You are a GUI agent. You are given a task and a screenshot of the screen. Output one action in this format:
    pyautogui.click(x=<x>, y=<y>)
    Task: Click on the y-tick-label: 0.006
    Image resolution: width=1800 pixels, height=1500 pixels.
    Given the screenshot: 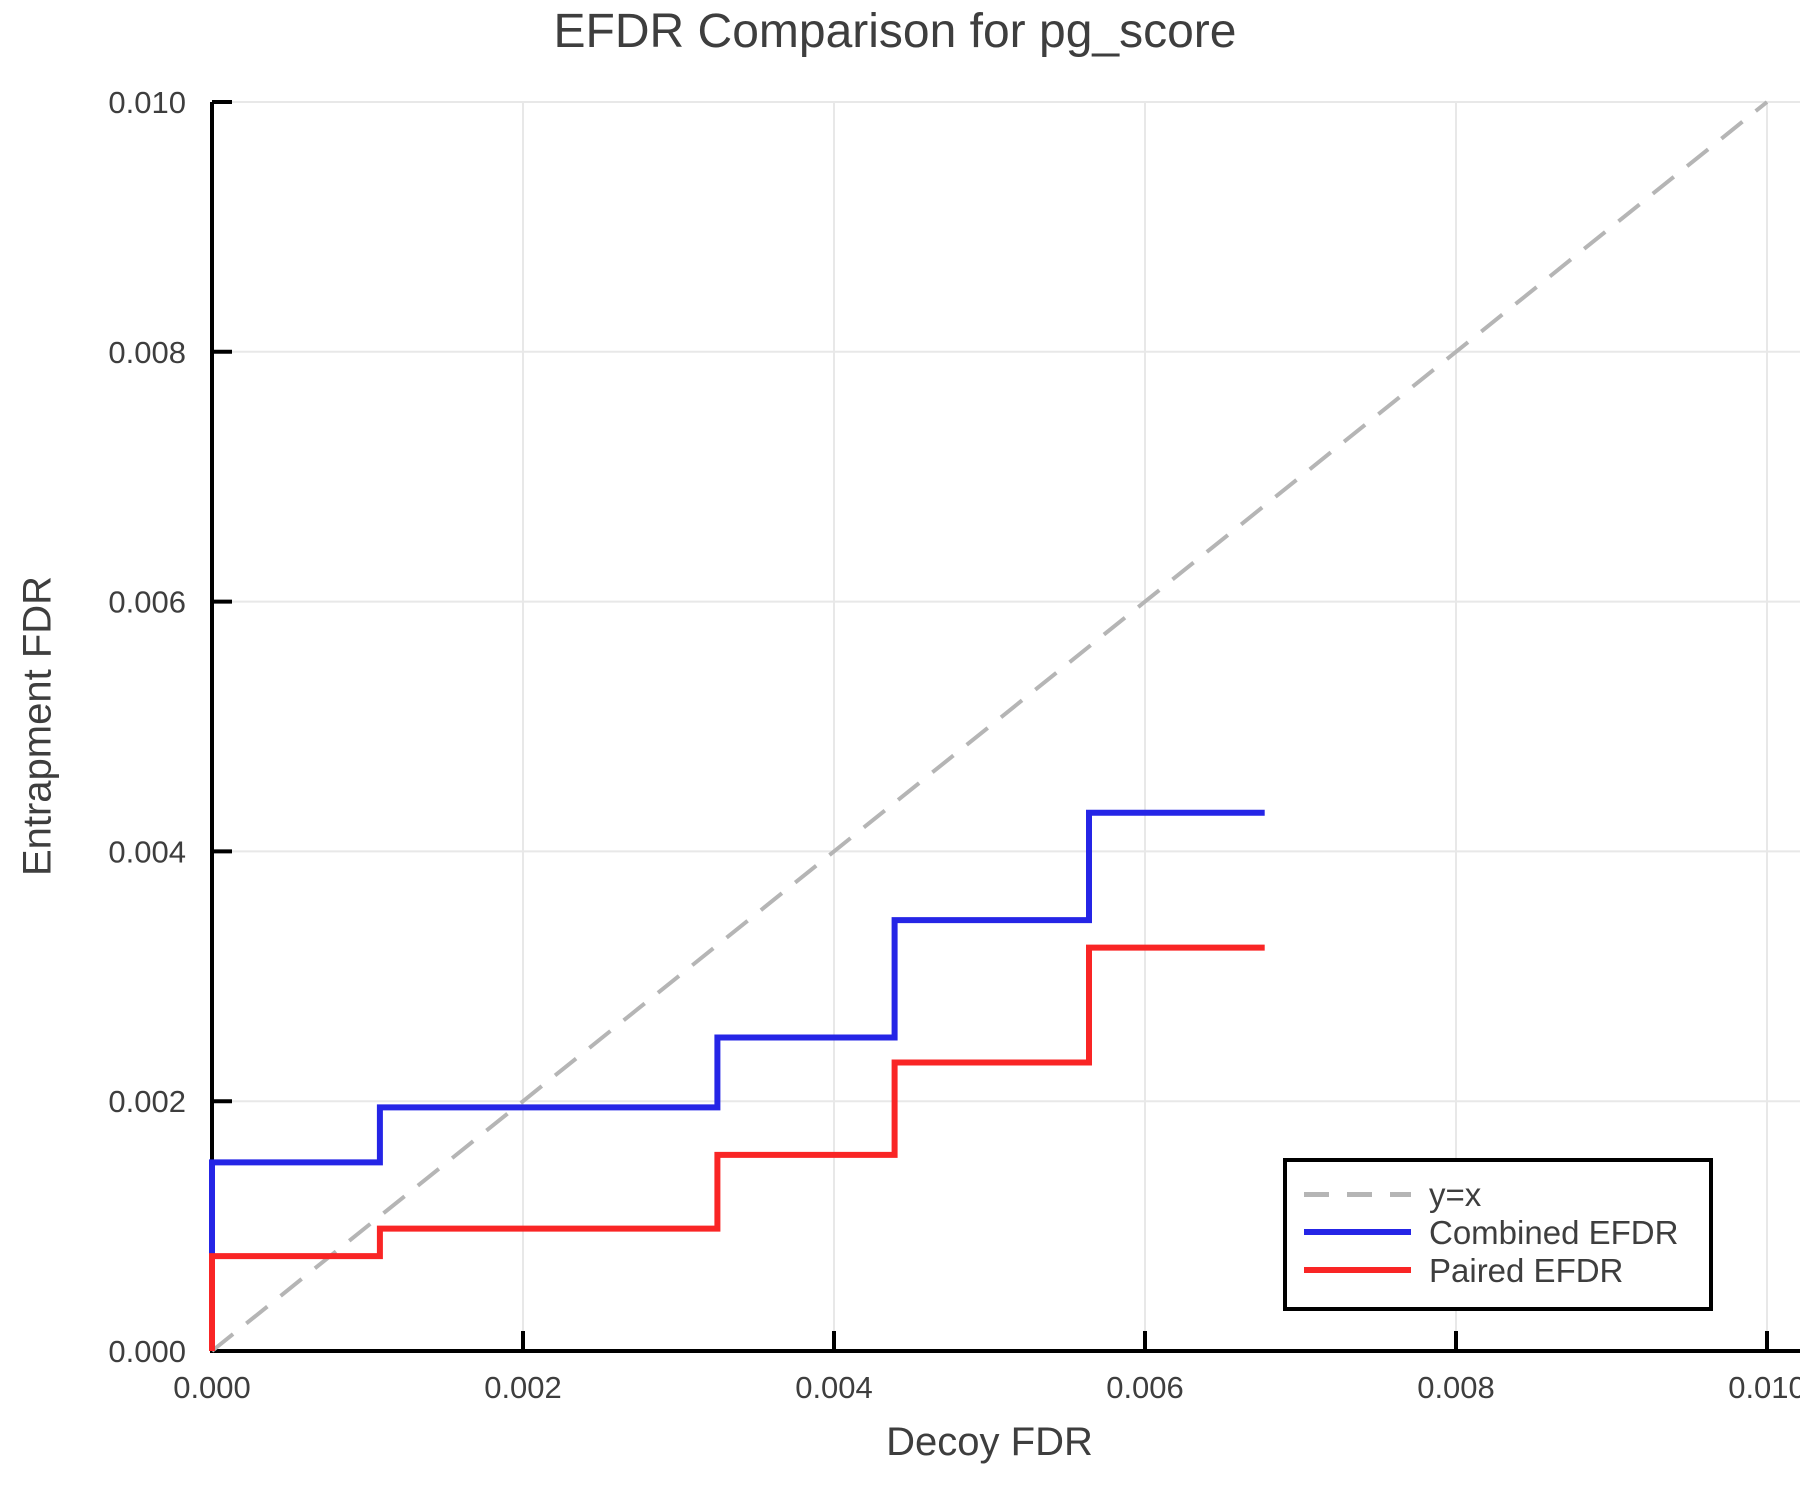 What is the action you would take?
    pyautogui.click(x=147, y=602)
    